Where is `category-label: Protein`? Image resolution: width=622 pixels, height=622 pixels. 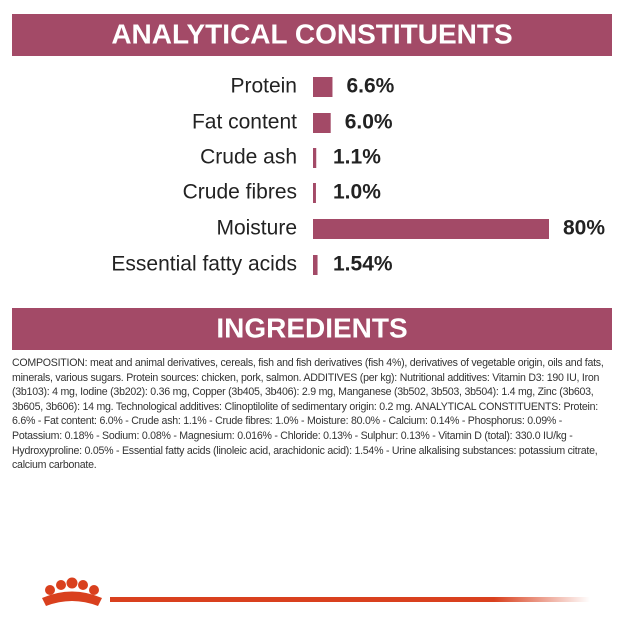
category-label: Protein is located at coordinates (263, 86).